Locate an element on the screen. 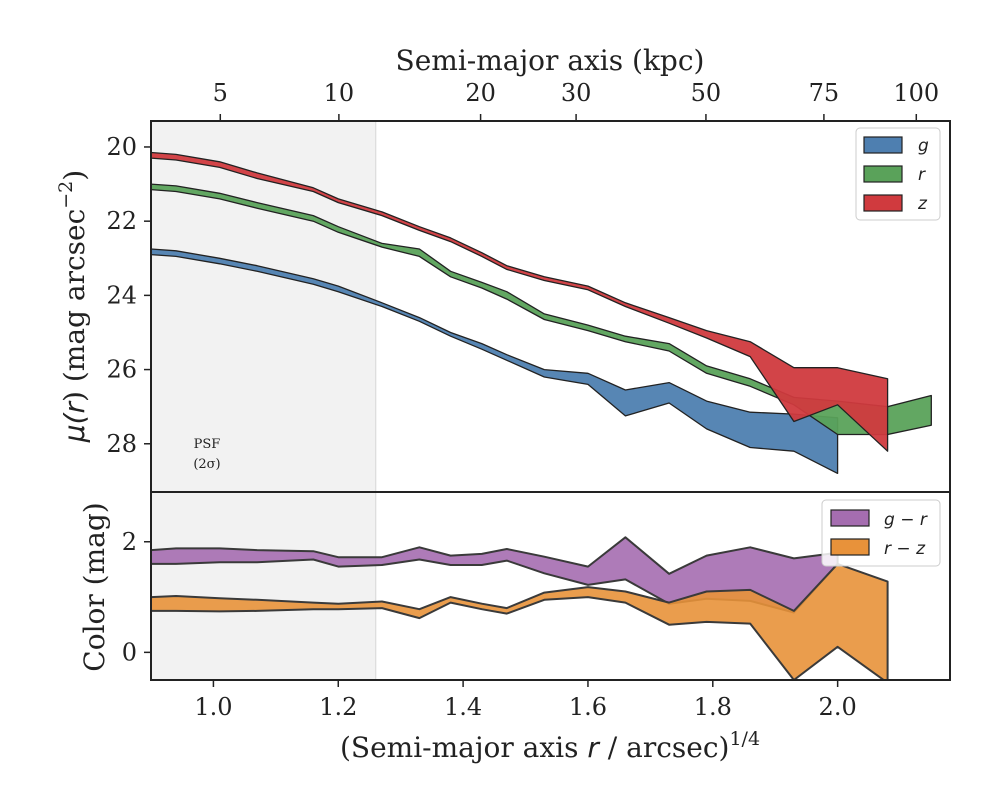  top-x-tick-label: 100 is located at coordinates (916, 93).